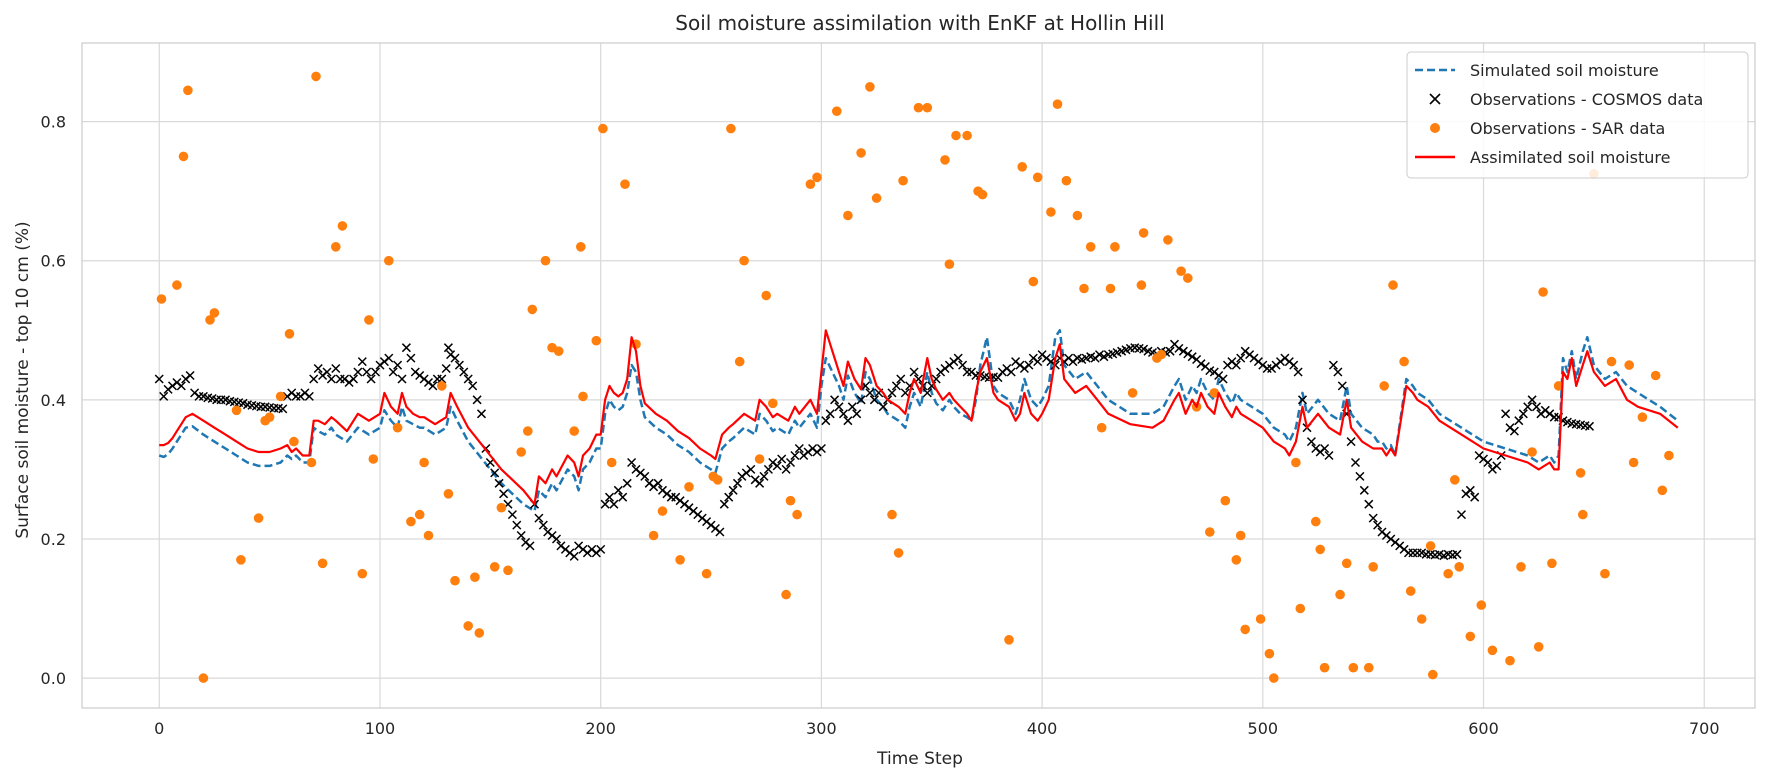  Describe the element at coordinates (1570, 157) in the screenshot. I see `legend-assimilated-label: Assimilated soil moisture` at that location.